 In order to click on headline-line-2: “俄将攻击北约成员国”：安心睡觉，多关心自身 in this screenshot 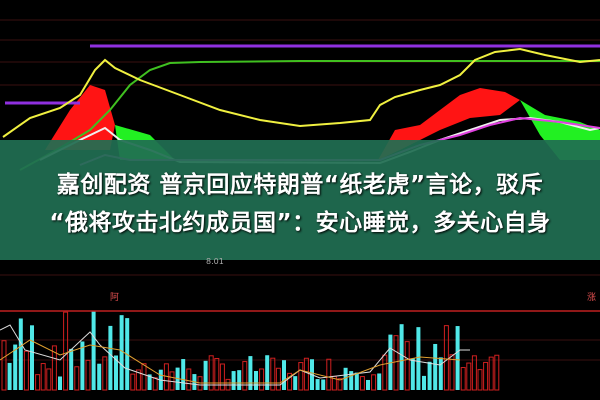, I will do `click(300, 223)`.